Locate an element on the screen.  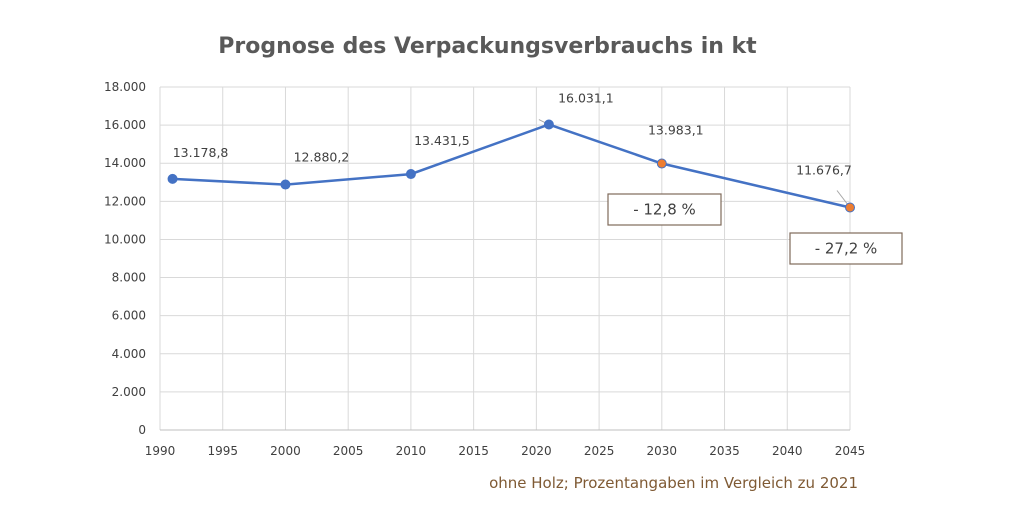
data-points is located at coordinates (511, 166).